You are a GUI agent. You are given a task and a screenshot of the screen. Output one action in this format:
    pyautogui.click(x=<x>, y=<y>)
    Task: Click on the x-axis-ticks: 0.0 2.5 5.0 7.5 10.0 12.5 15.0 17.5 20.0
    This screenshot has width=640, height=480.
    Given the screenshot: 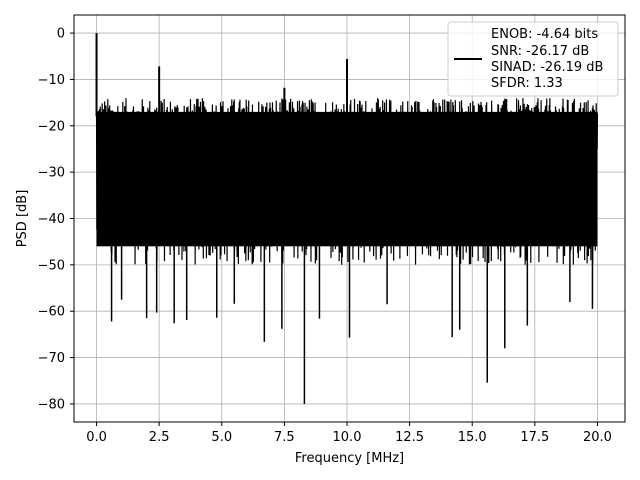 What is the action you would take?
    pyautogui.click(x=349, y=433)
    